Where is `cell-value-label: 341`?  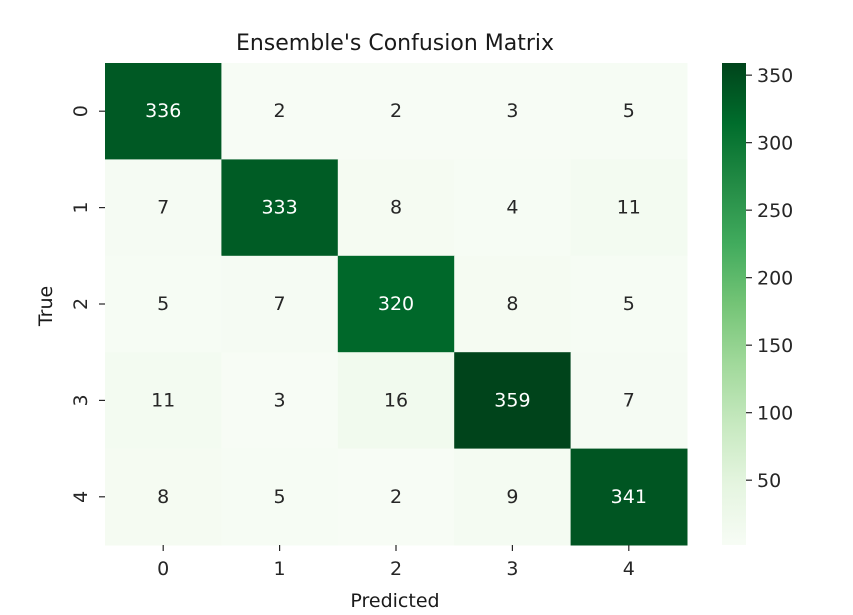 cell-value-label: 341 is located at coordinates (629, 497).